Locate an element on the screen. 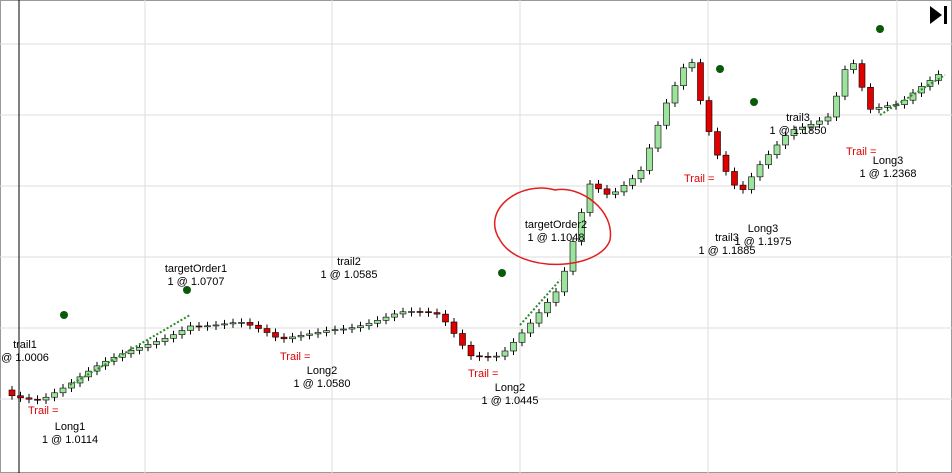  annotation-circle is located at coordinates (552, 226).